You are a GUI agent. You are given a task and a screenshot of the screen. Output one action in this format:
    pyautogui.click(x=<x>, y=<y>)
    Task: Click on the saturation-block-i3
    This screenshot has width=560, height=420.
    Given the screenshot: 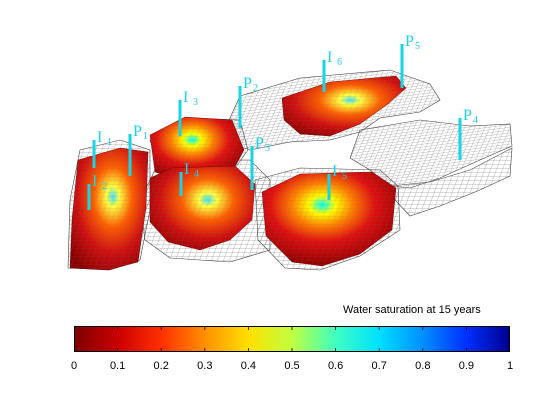 What is the action you would take?
    pyautogui.click(x=197, y=149)
    